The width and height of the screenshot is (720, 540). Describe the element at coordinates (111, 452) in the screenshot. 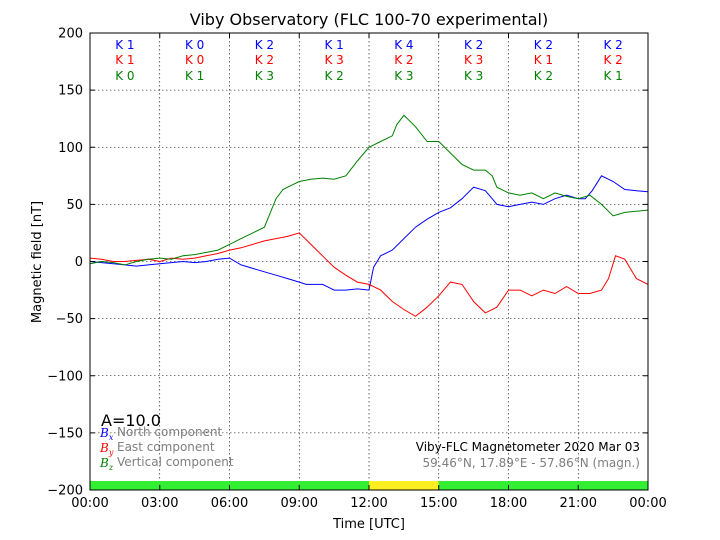

I see `legend-subscript: y` at that location.